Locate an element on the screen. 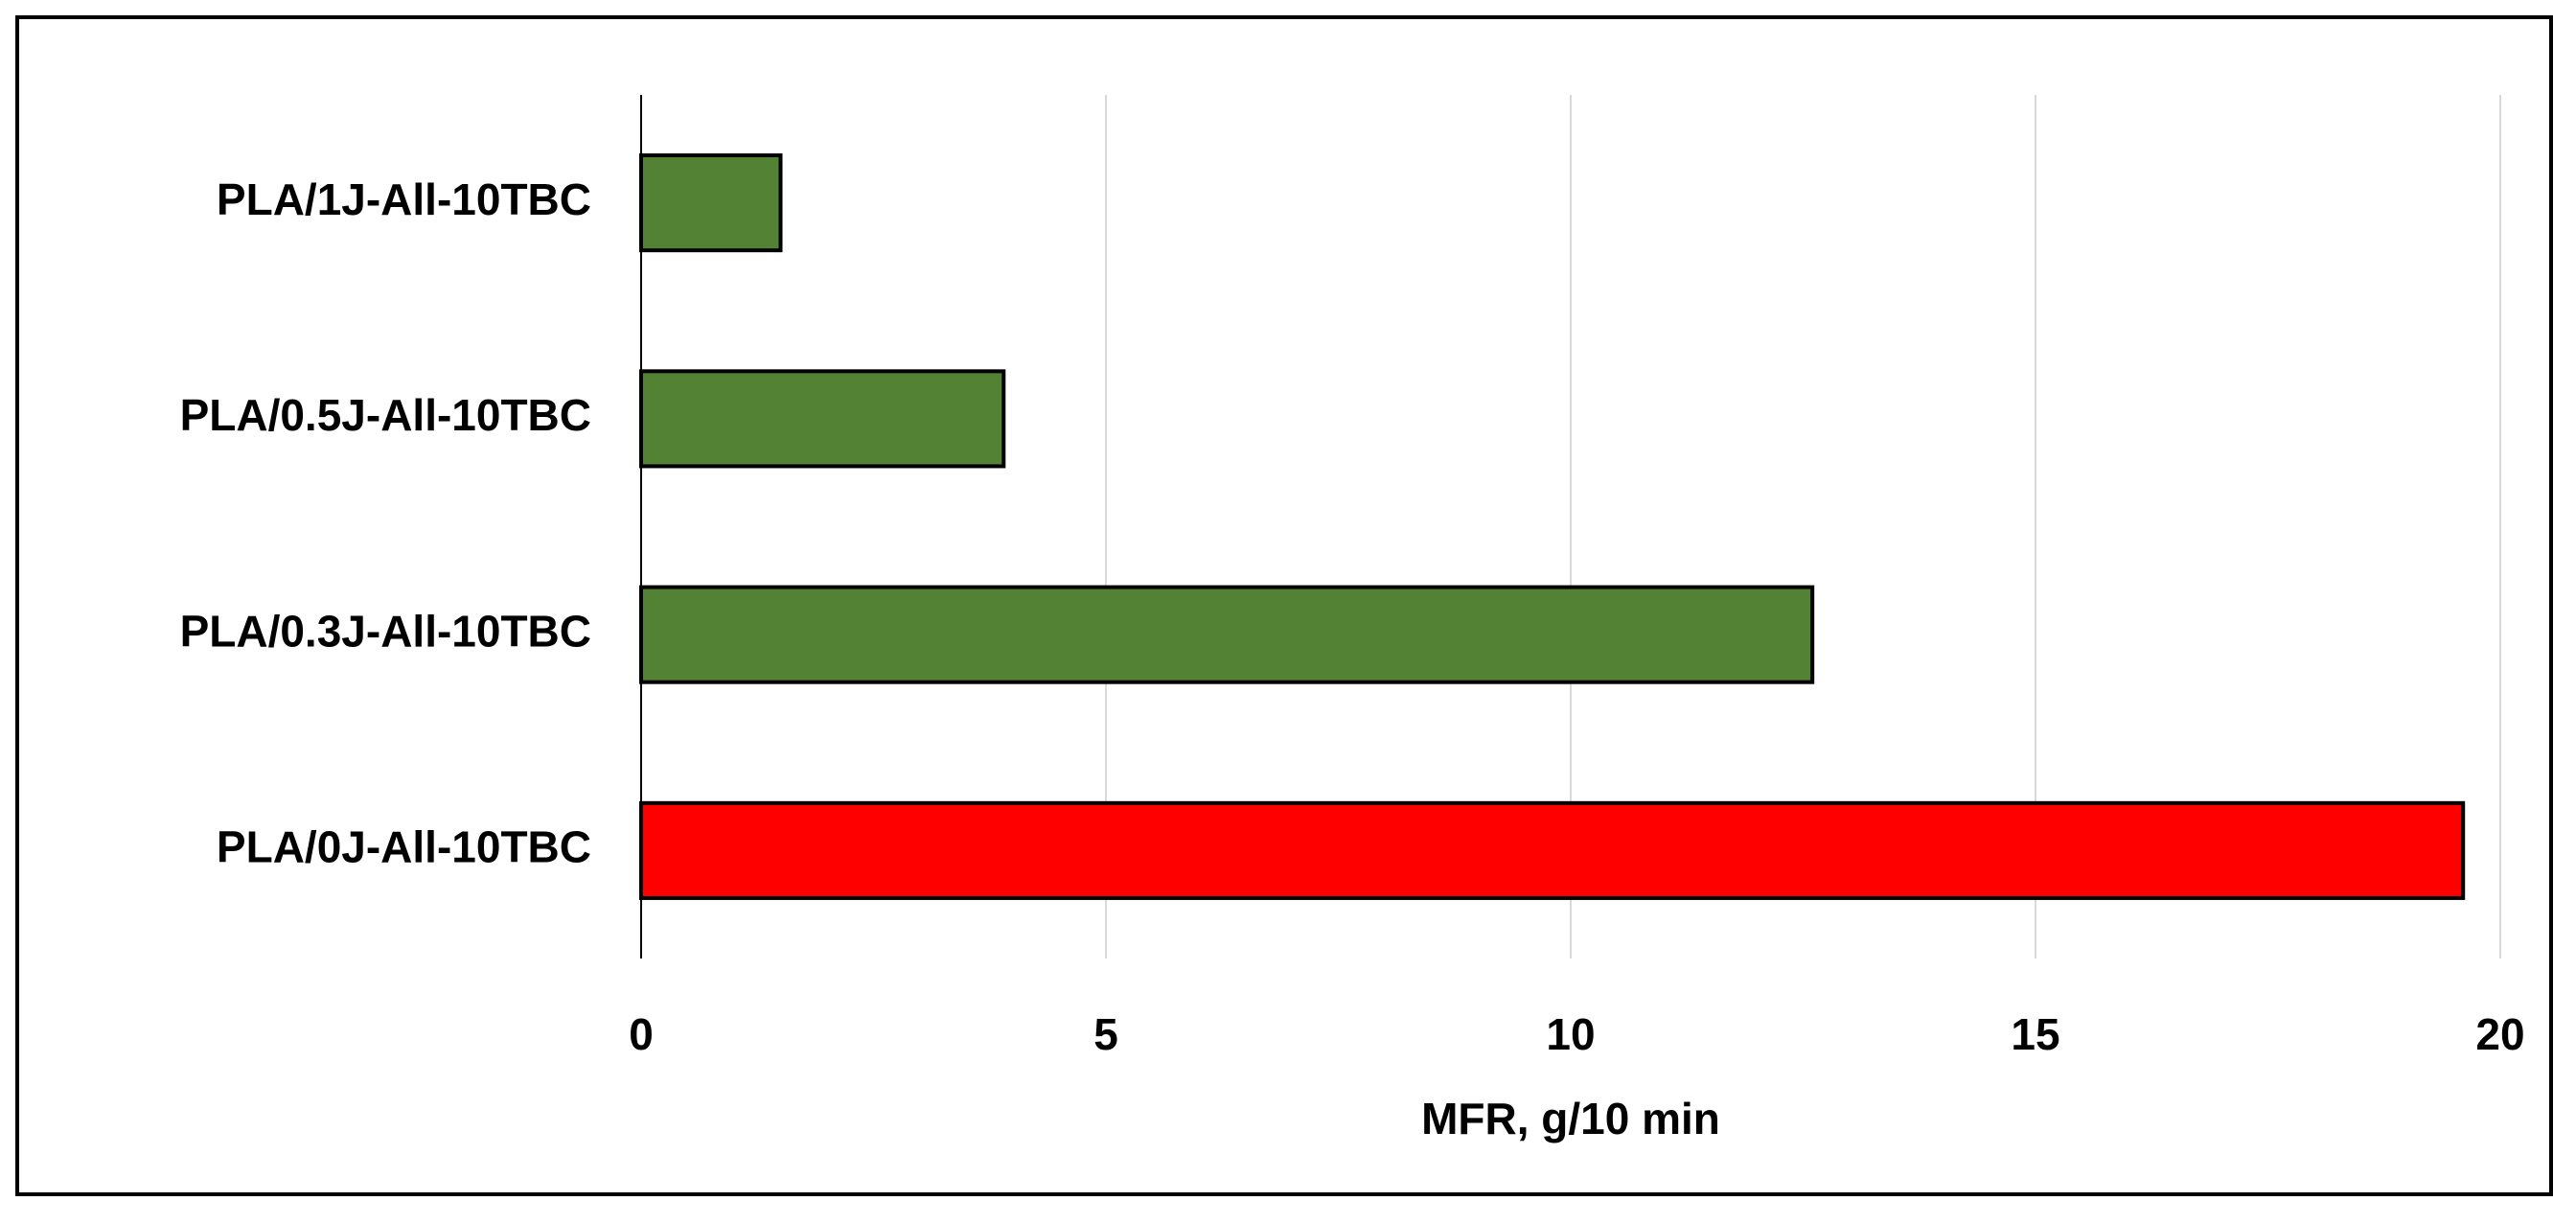 Image resolution: width=2576 pixels, height=1224 pixels. y-tick-label: PLA/0.3J-All-10TBC is located at coordinates (385, 631).